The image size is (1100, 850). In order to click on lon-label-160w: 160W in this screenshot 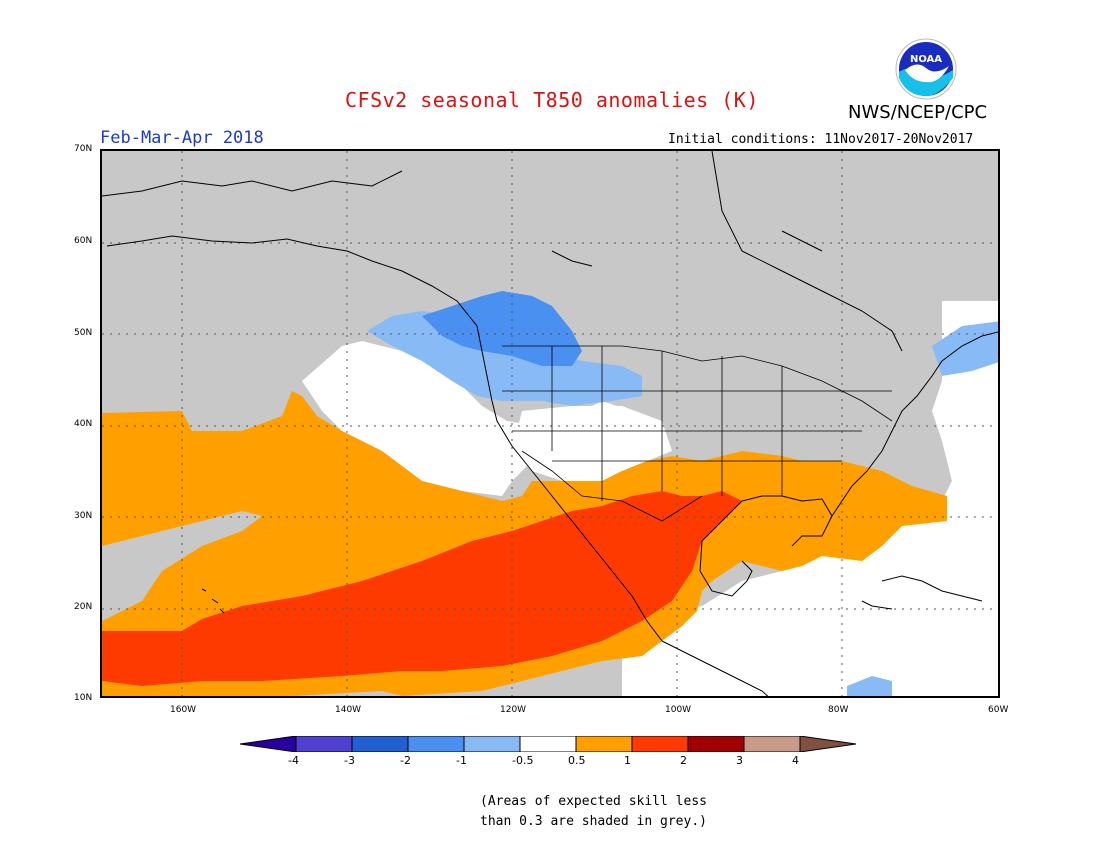, I will do `click(183, 710)`.